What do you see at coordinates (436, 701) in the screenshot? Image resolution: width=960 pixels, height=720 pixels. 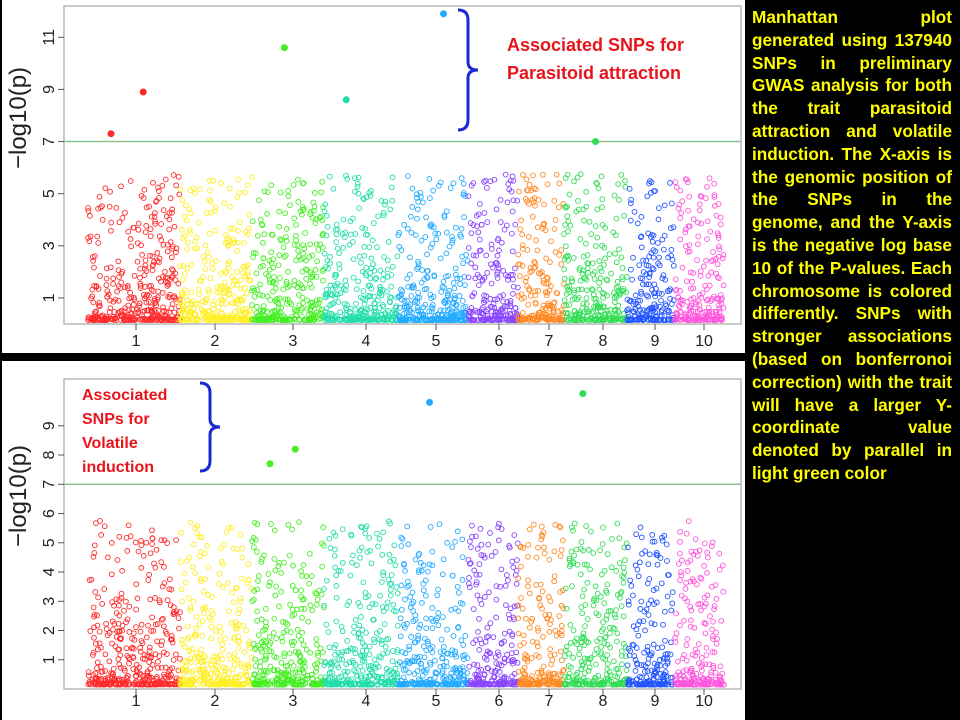 I see `x-tick-label: 5` at bounding box center [436, 701].